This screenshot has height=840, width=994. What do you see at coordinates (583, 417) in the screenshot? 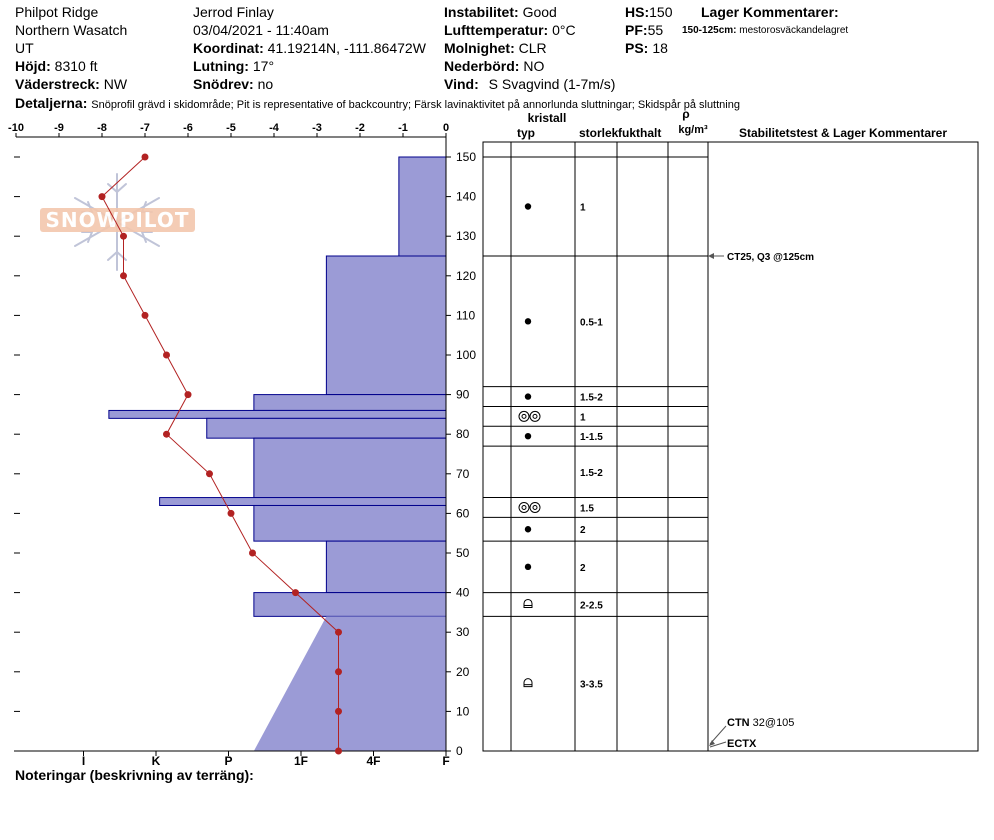
I see `grain-size-label: 1` at bounding box center [583, 417].